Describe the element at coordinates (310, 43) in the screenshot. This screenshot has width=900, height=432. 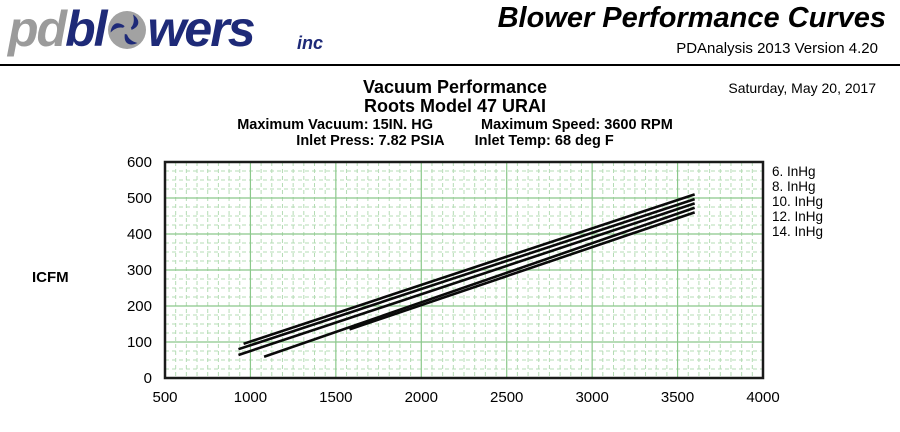
I see `logo-text-inc: inc` at that location.